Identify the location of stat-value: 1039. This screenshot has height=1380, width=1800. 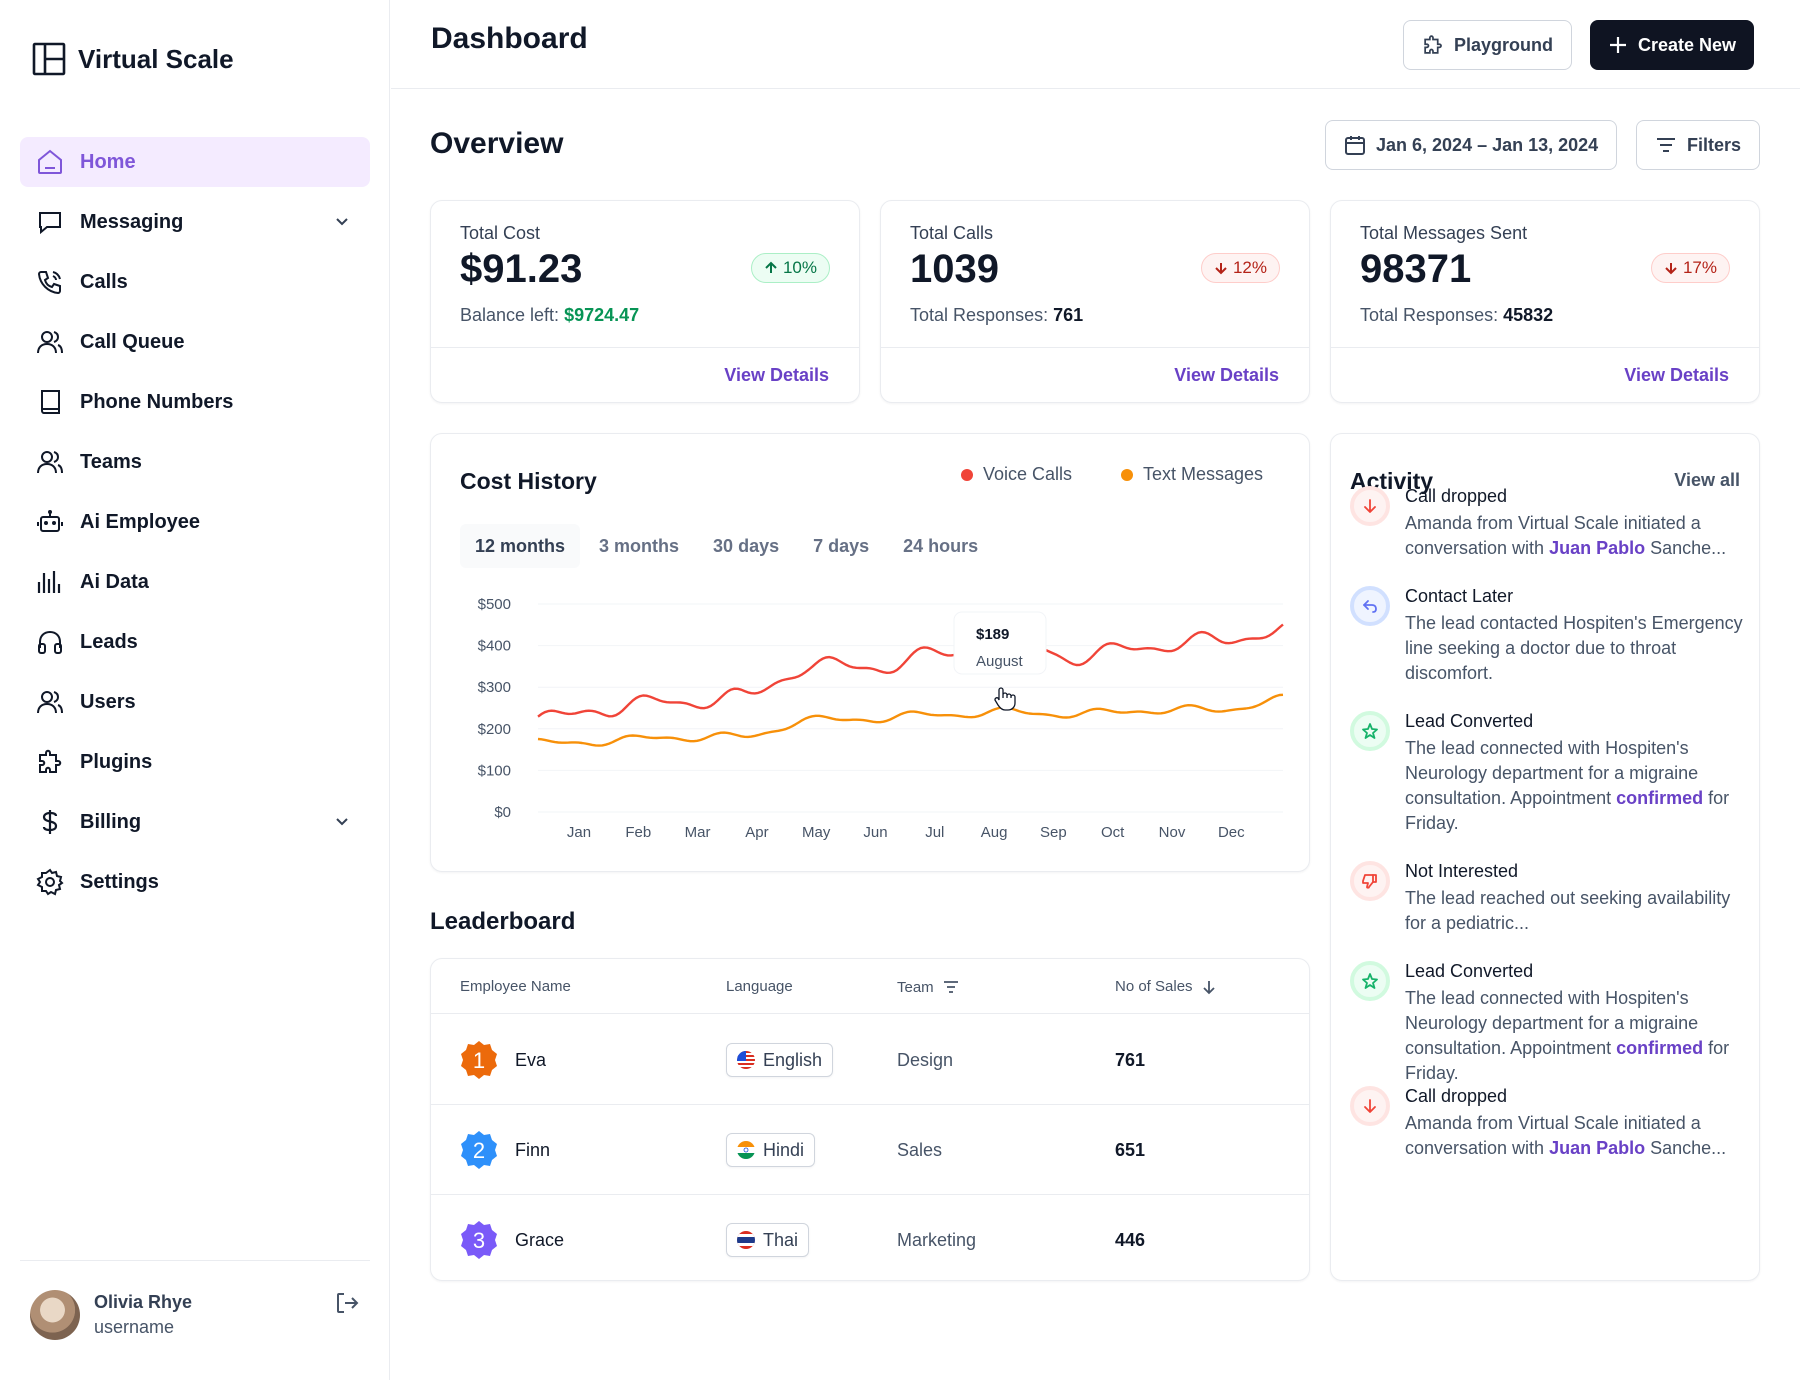
(954, 269).